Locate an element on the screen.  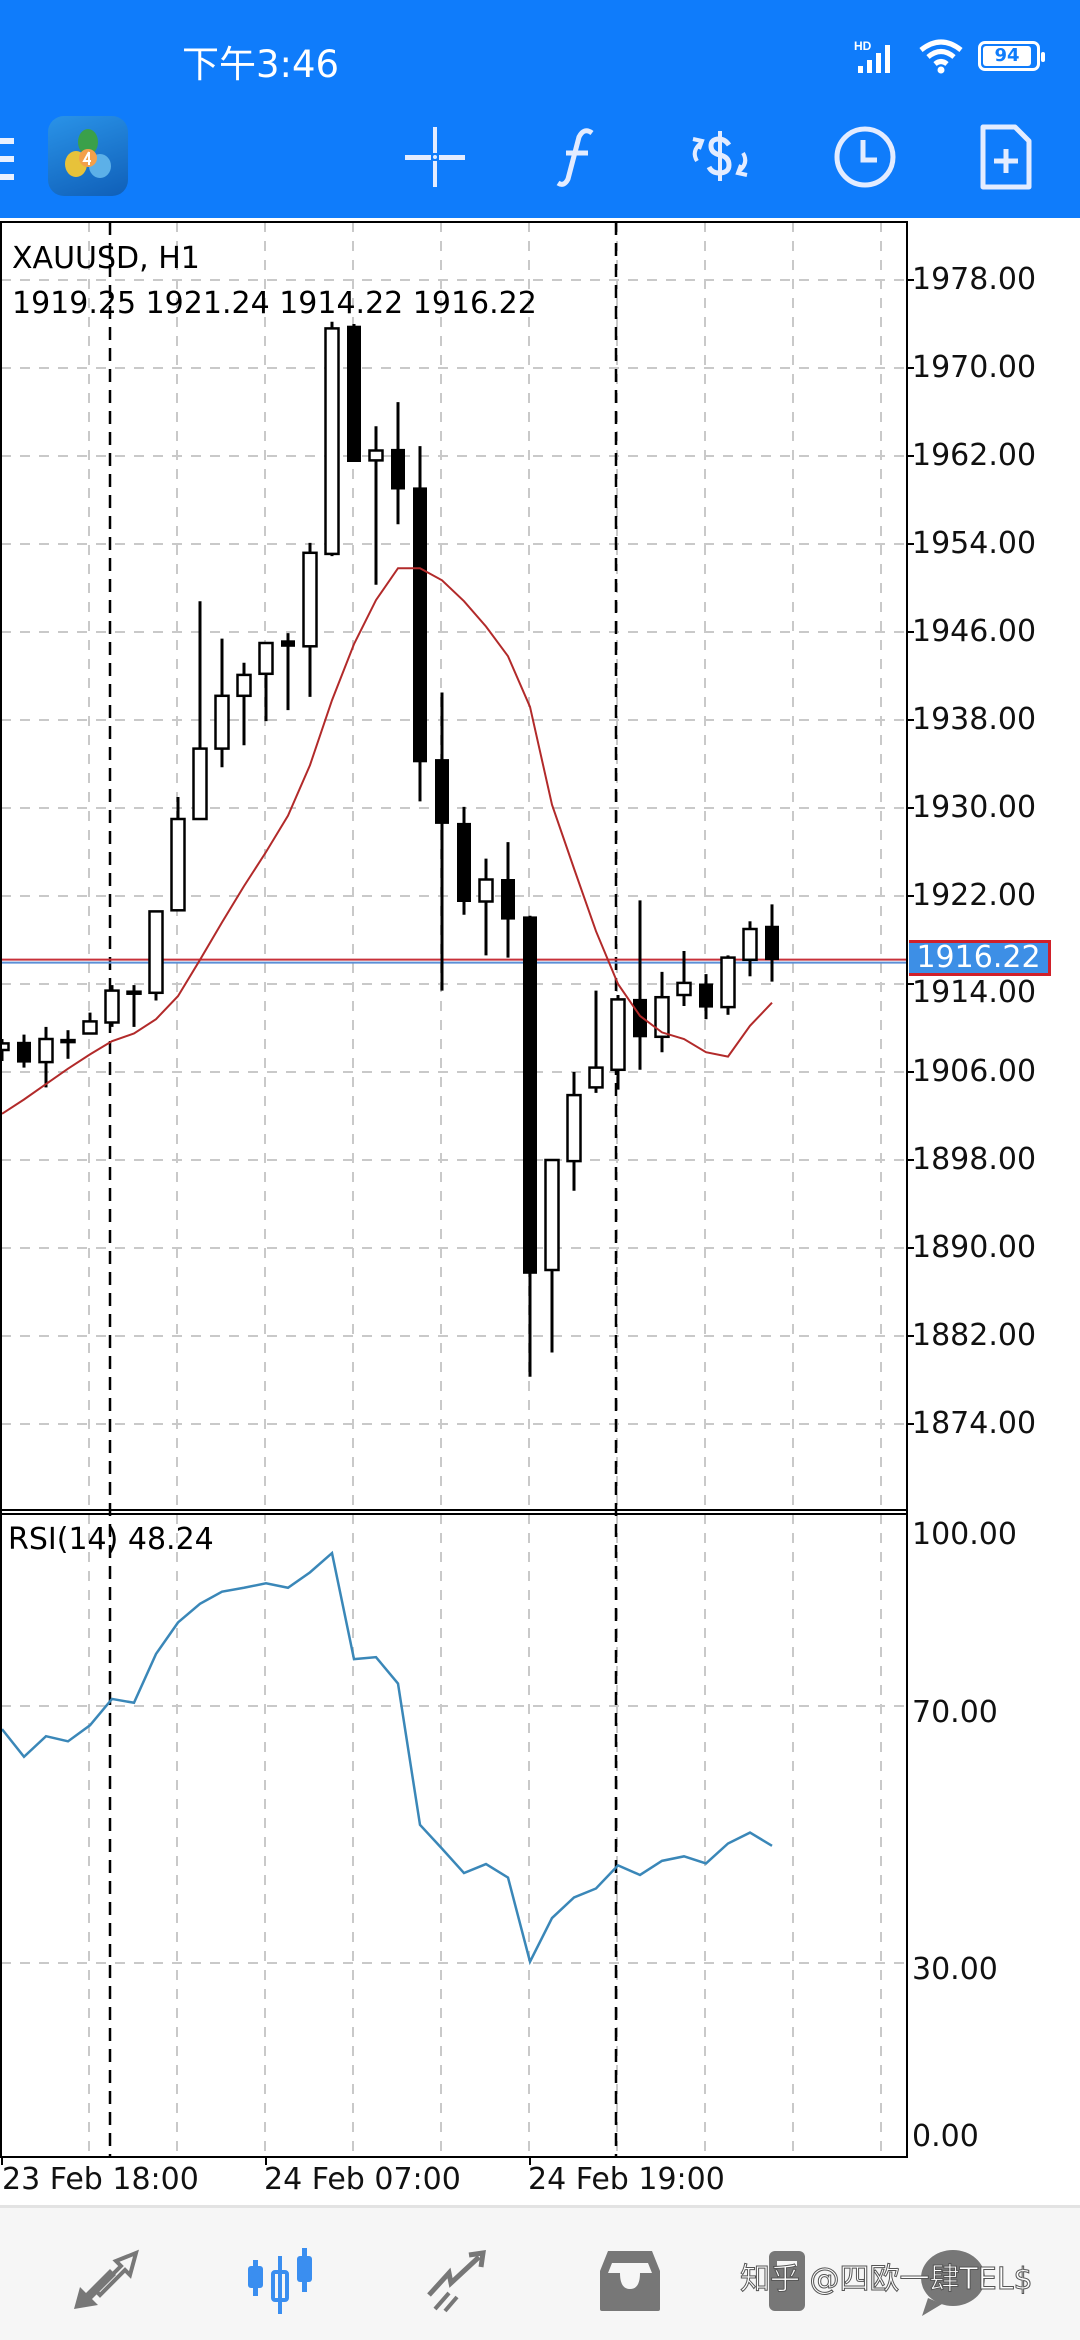
price-tick-label: 1954.00 is located at coordinates (974, 543).